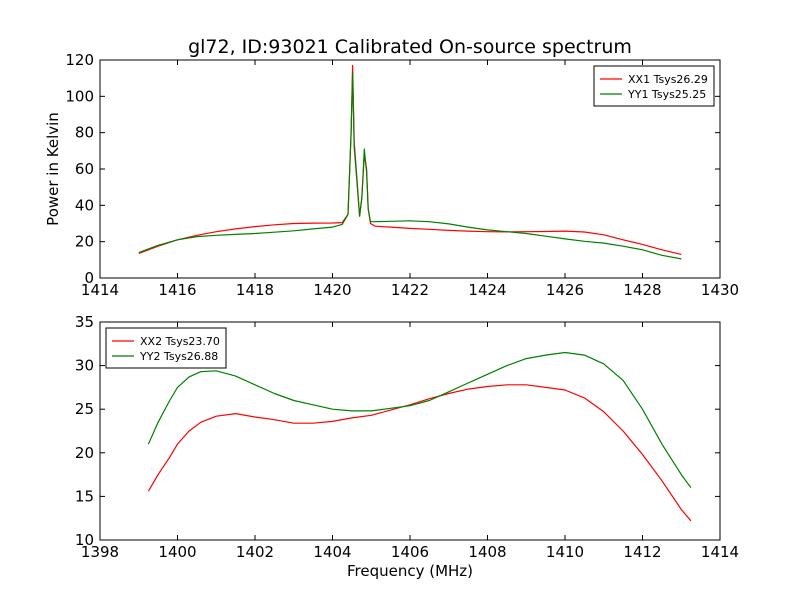 This screenshot has height=600, width=800. Describe the element at coordinates (668, 79) in the screenshot. I see `top-plot-legend-label: XX1 Tsys26.29` at that location.